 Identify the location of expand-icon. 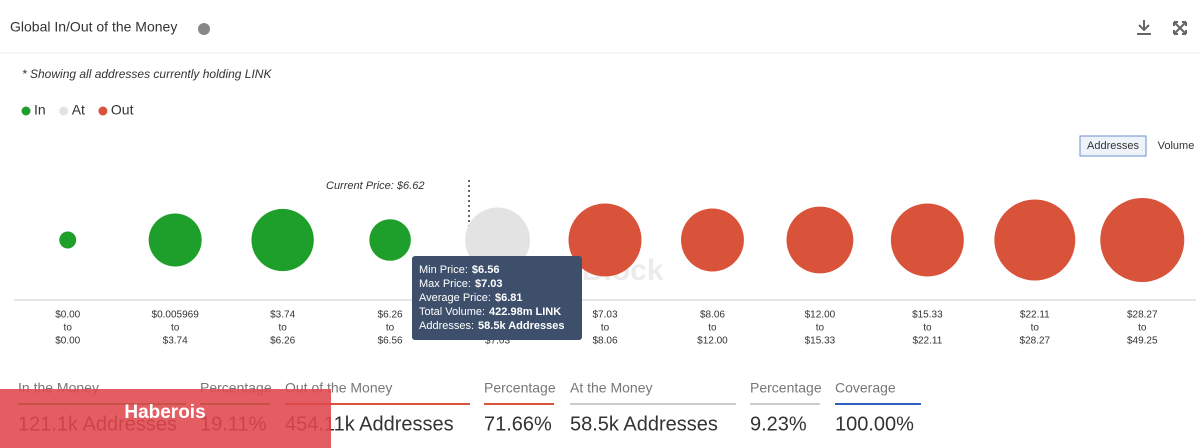
(1180, 28).